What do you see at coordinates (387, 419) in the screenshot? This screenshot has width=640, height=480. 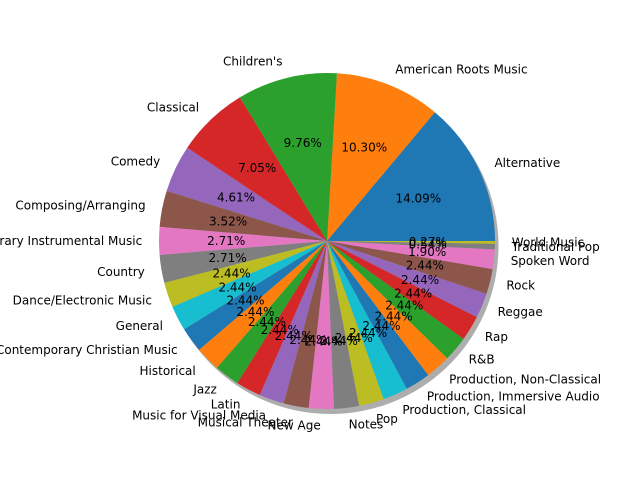 I see `pie-category-label-pop: Pop` at bounding box center [387, 419].